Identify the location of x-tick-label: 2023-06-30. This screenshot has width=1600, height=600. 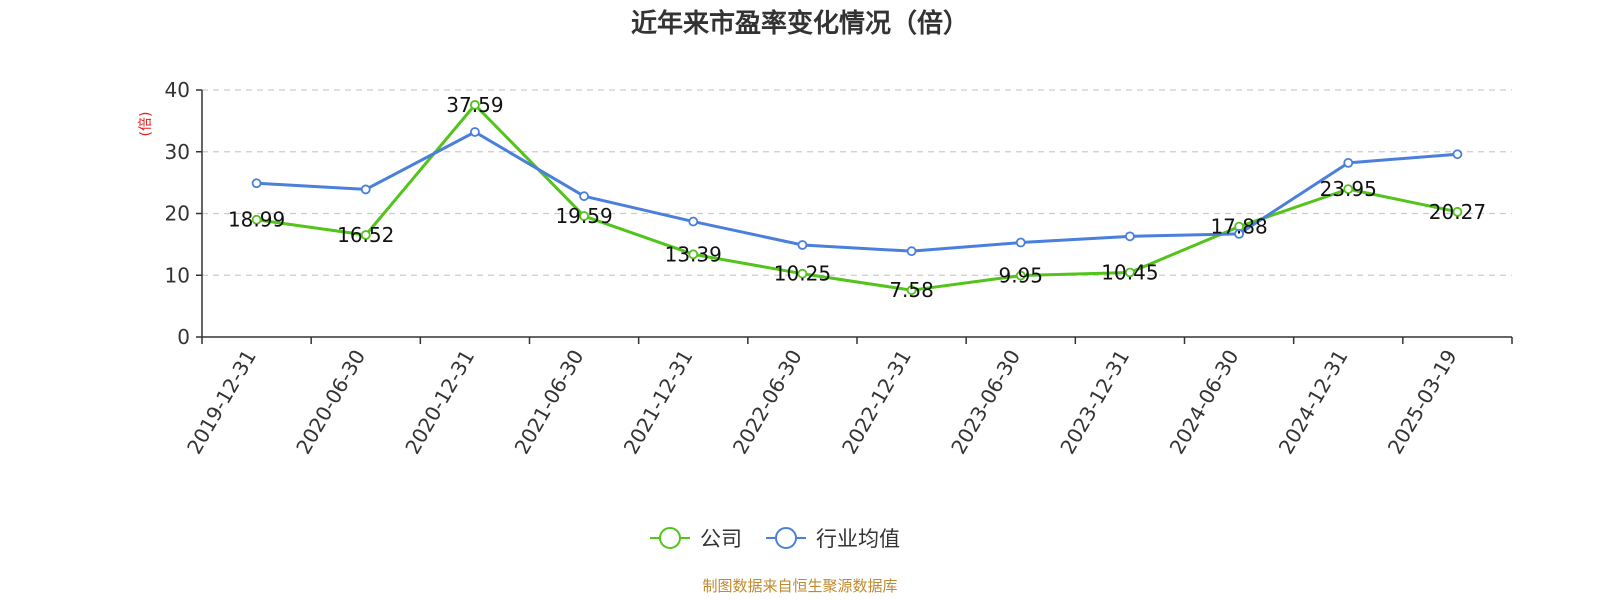
(985, 402).